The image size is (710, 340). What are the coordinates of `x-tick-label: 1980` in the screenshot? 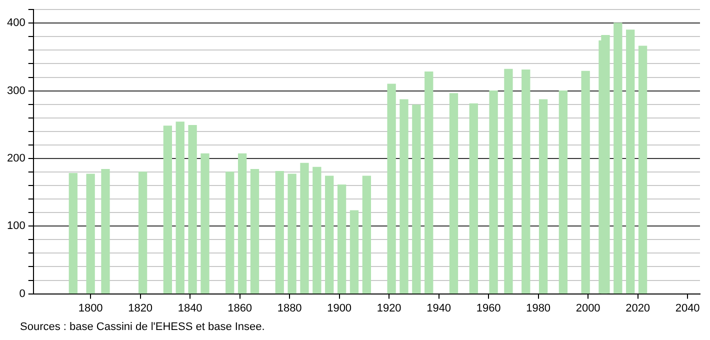 It's located at (538, 308).